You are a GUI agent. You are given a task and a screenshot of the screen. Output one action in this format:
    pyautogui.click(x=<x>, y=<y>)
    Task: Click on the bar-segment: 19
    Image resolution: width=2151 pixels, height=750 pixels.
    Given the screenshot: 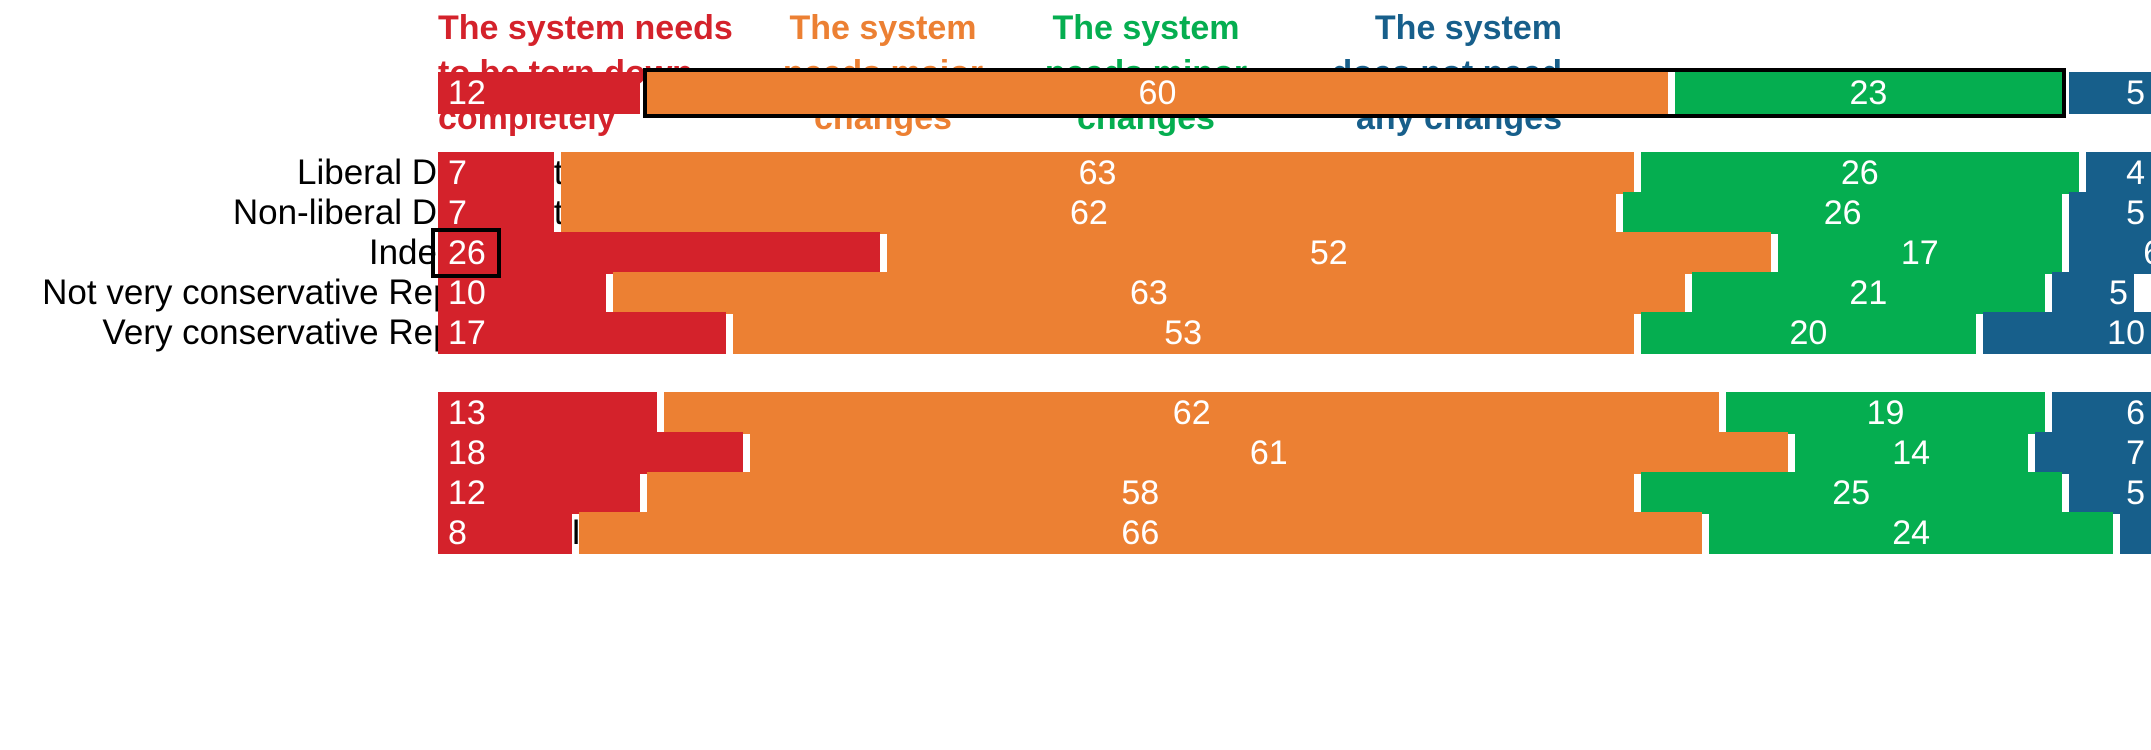 What is the action you would take?
    pyautogui.click(x=1885, y=413)
    